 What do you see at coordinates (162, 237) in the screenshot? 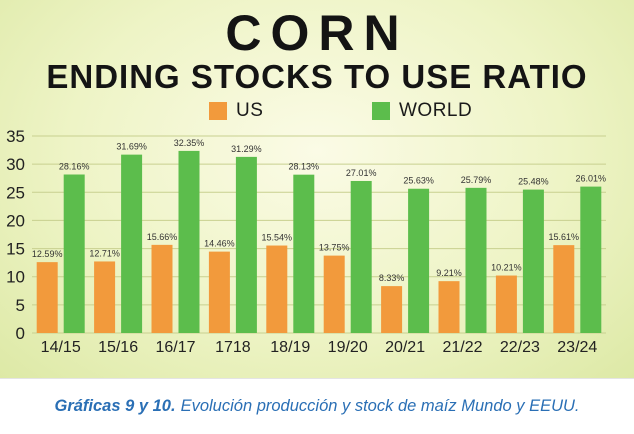
I see `data-label-us: 15.66%` at bounding box center [162, 237].